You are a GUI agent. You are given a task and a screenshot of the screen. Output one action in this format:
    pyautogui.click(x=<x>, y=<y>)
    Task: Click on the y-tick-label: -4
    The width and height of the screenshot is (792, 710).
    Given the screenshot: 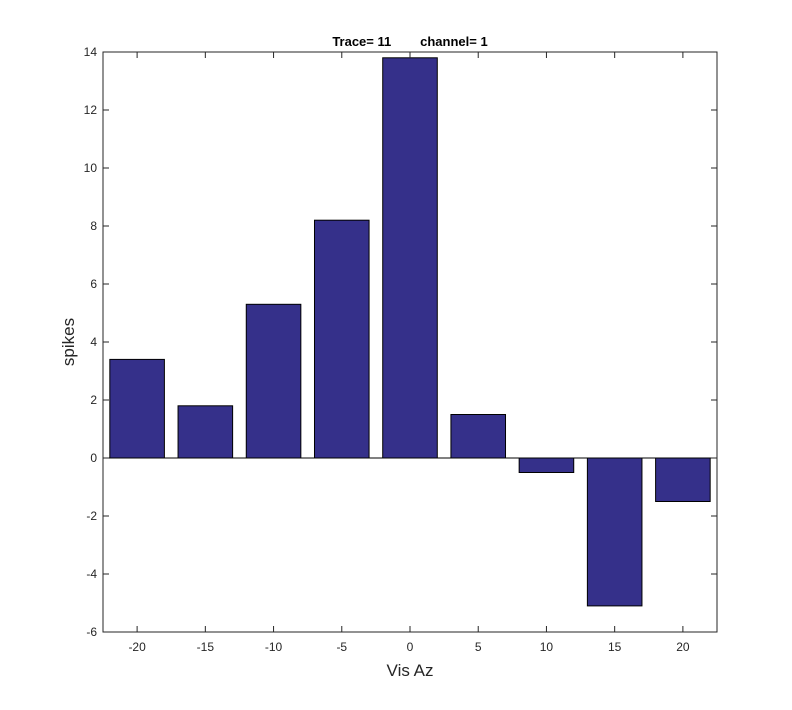 What is the action you would take?
    pyautogui.click(x=91, y=574)
    